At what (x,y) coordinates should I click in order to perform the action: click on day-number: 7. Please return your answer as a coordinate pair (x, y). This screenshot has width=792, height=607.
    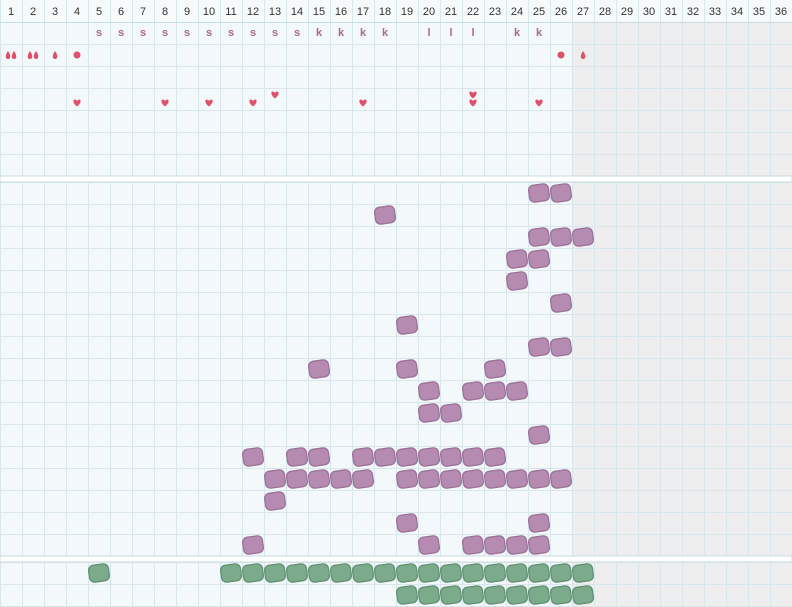
    Looking at the image, I should click on (143, 12).